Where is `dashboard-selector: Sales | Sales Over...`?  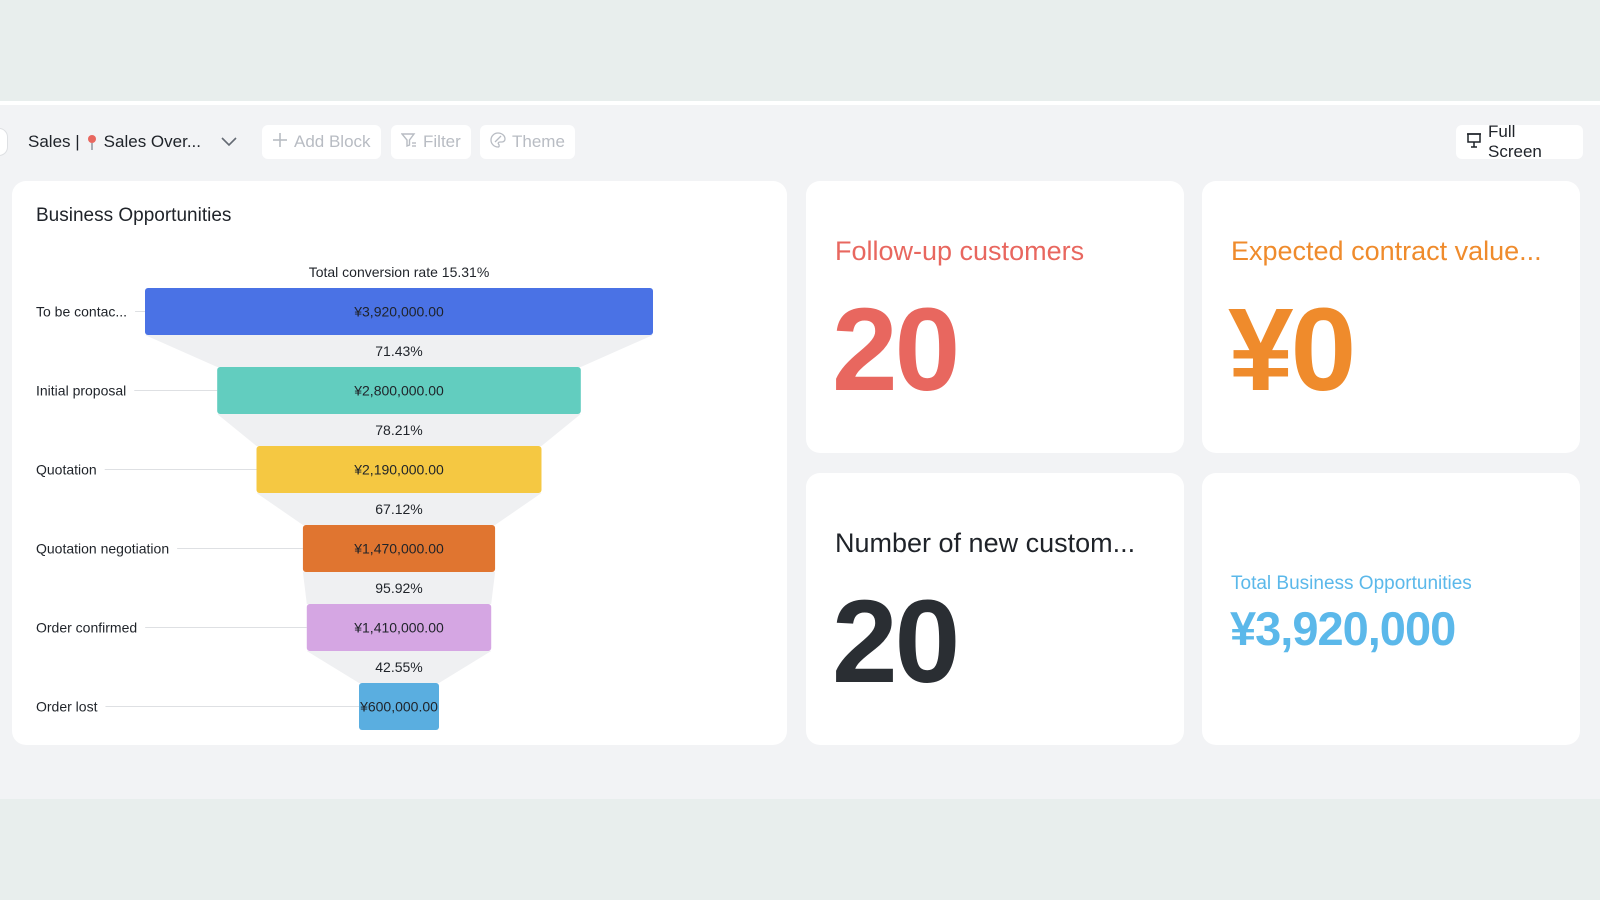
dashboard-selector: Sales | Sales Over... is located at coordinates (132, 142).